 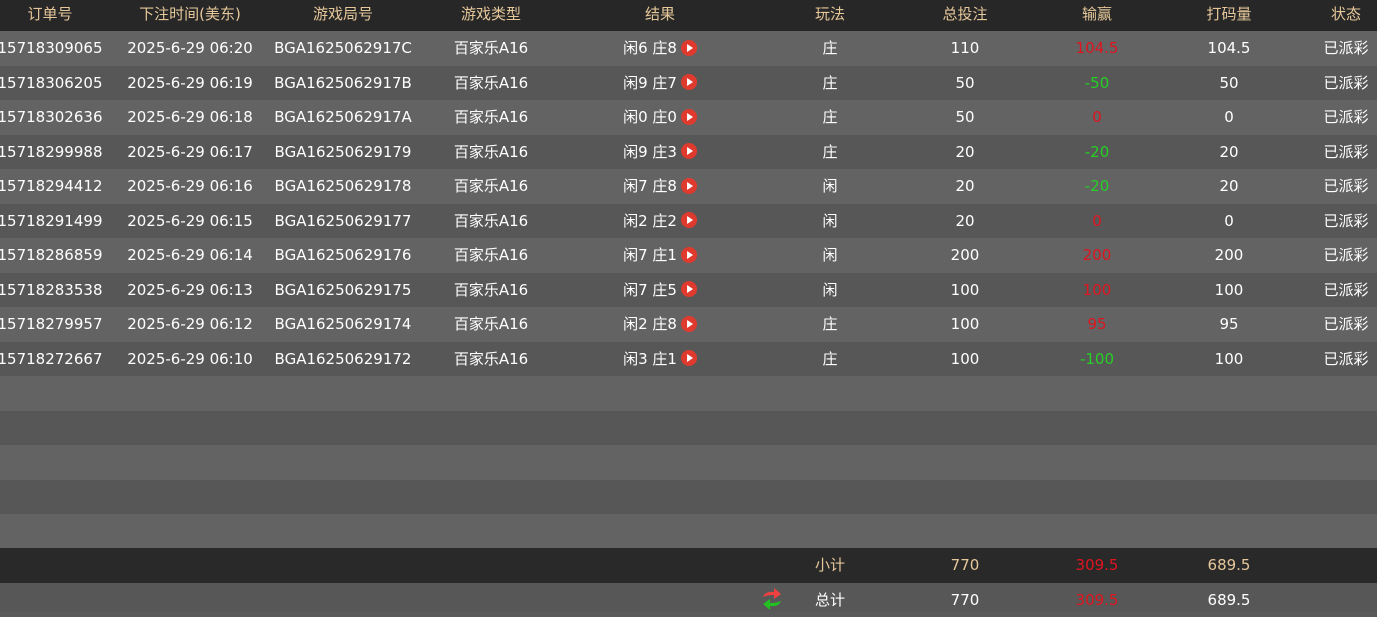 I want to click on round-id-cell: BGA16250629177, so click(x=343, y=221).